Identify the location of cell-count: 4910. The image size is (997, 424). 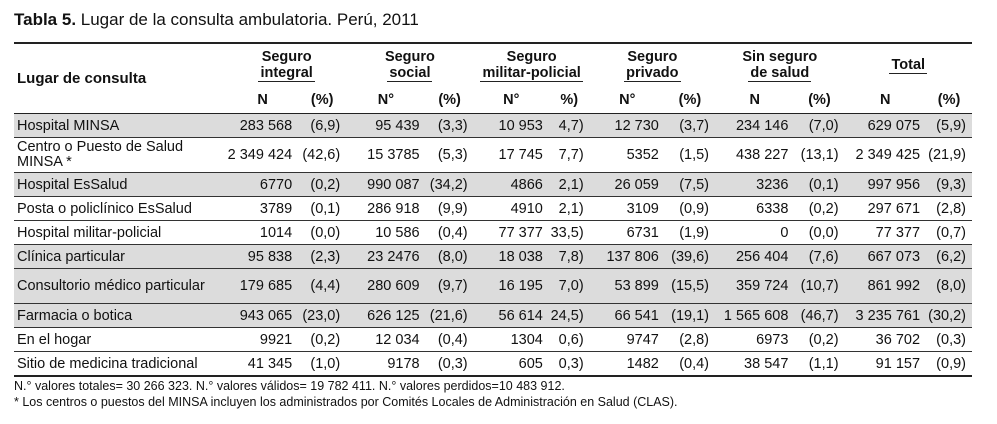
(511, 208).